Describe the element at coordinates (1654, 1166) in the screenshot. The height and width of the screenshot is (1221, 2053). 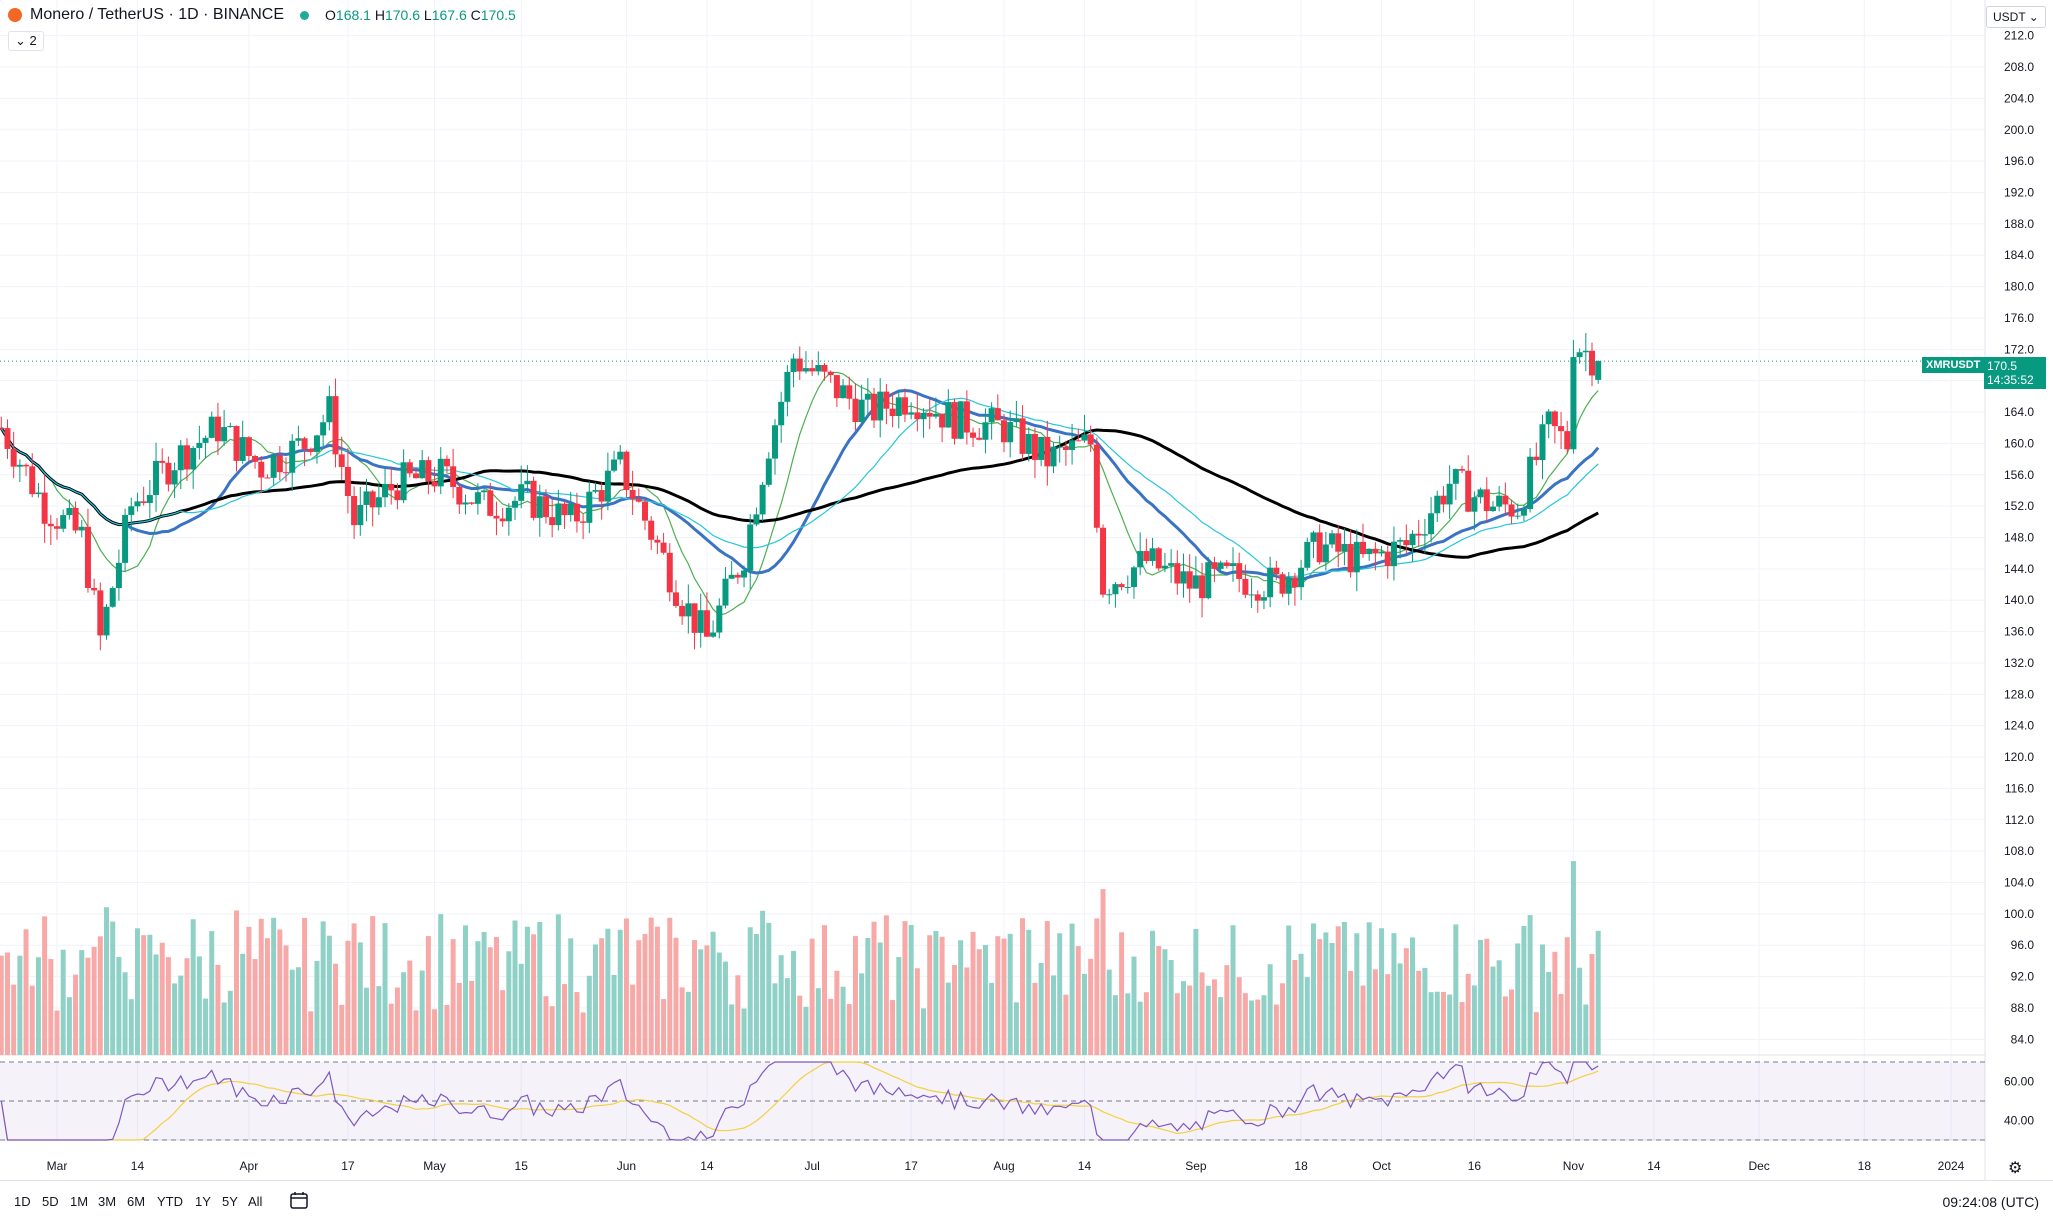
I see `x-tick-label: 14` at that location.